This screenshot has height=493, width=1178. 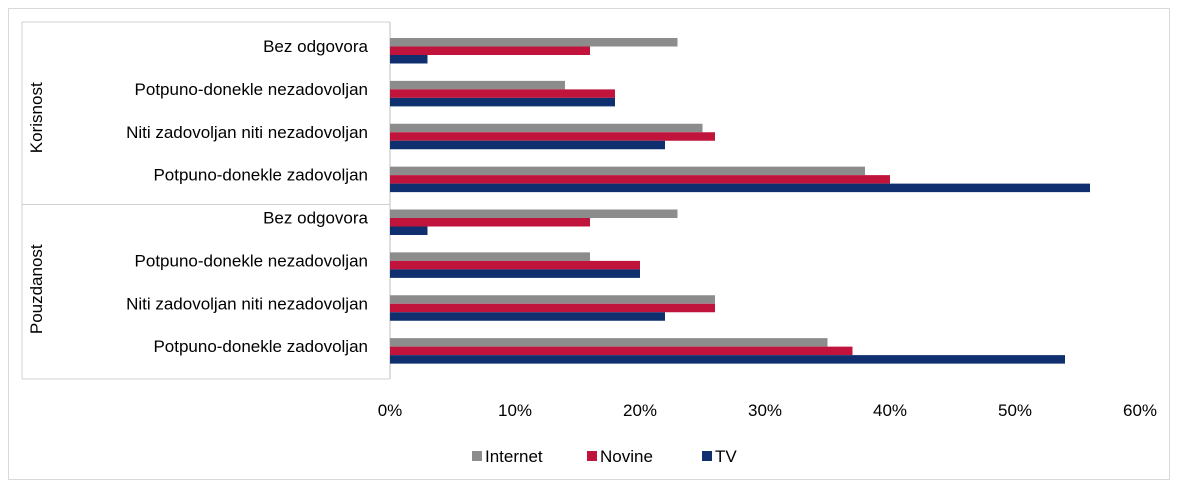 What do you see at coordinates (707, 456) in the screenshot?
I see `legend-swatch-tv` at bounding box center [707, 456].